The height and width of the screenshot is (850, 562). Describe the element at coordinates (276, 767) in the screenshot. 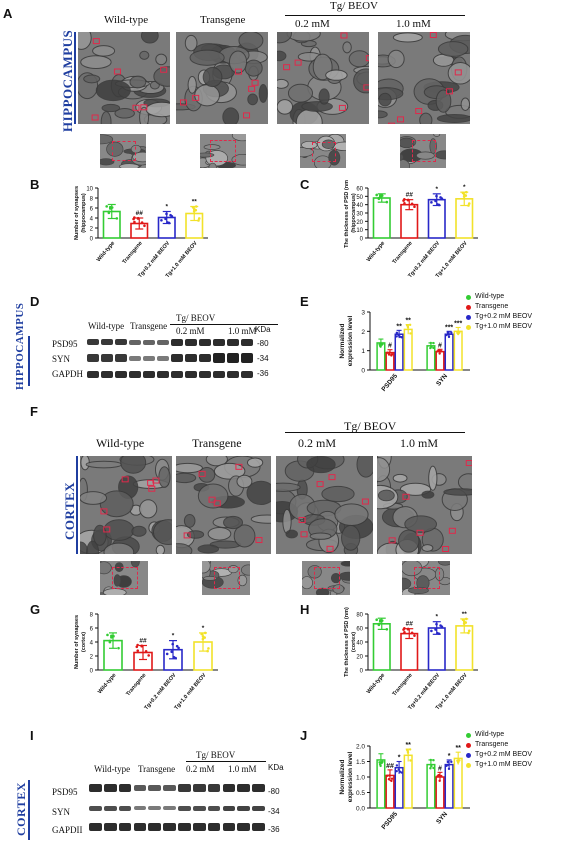

I see `blot-bottom-kda: KDa` at that location.